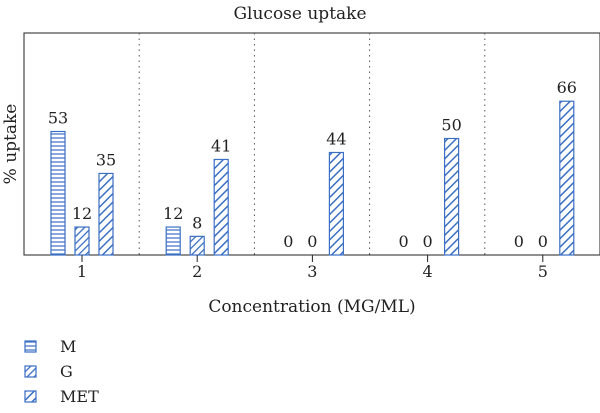  I want to click on data-label: 50, so click(451, 125).